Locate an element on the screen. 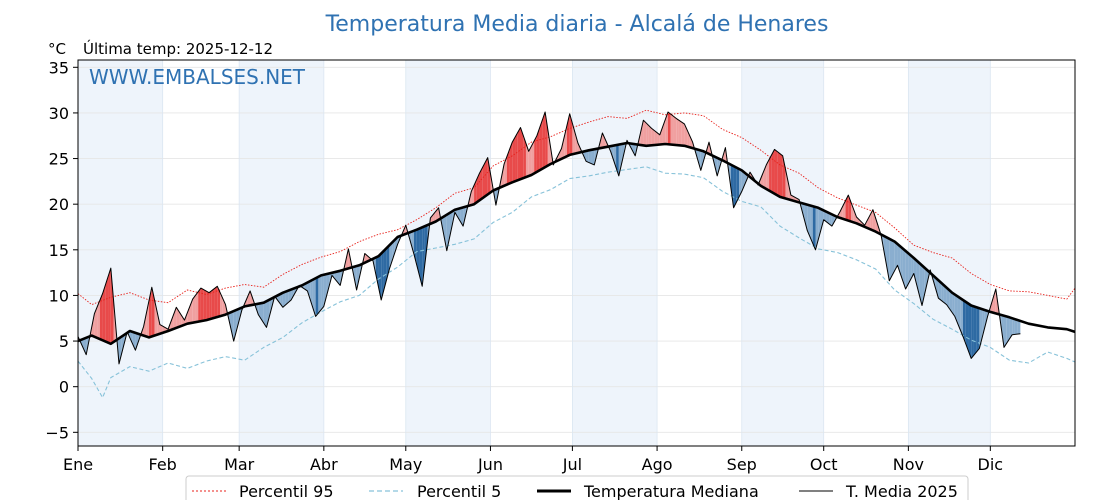  x-tick-label: Sep is located at coordinates (742, 464).